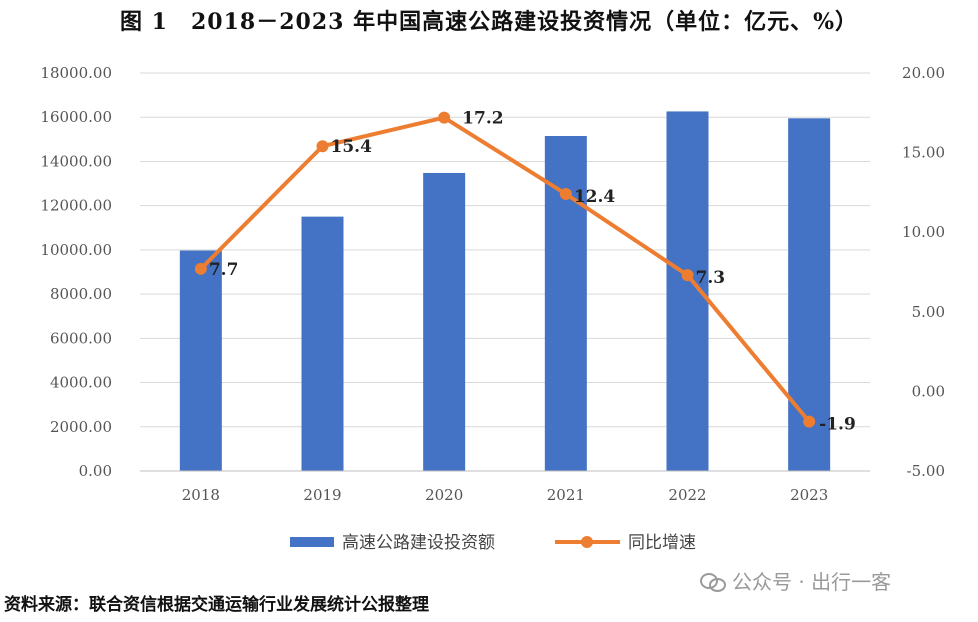  What do you see at coordinates (76, 73) in the screenshot?
I see `left-tick-label: 18000.00` at bounding box center [76, 73].